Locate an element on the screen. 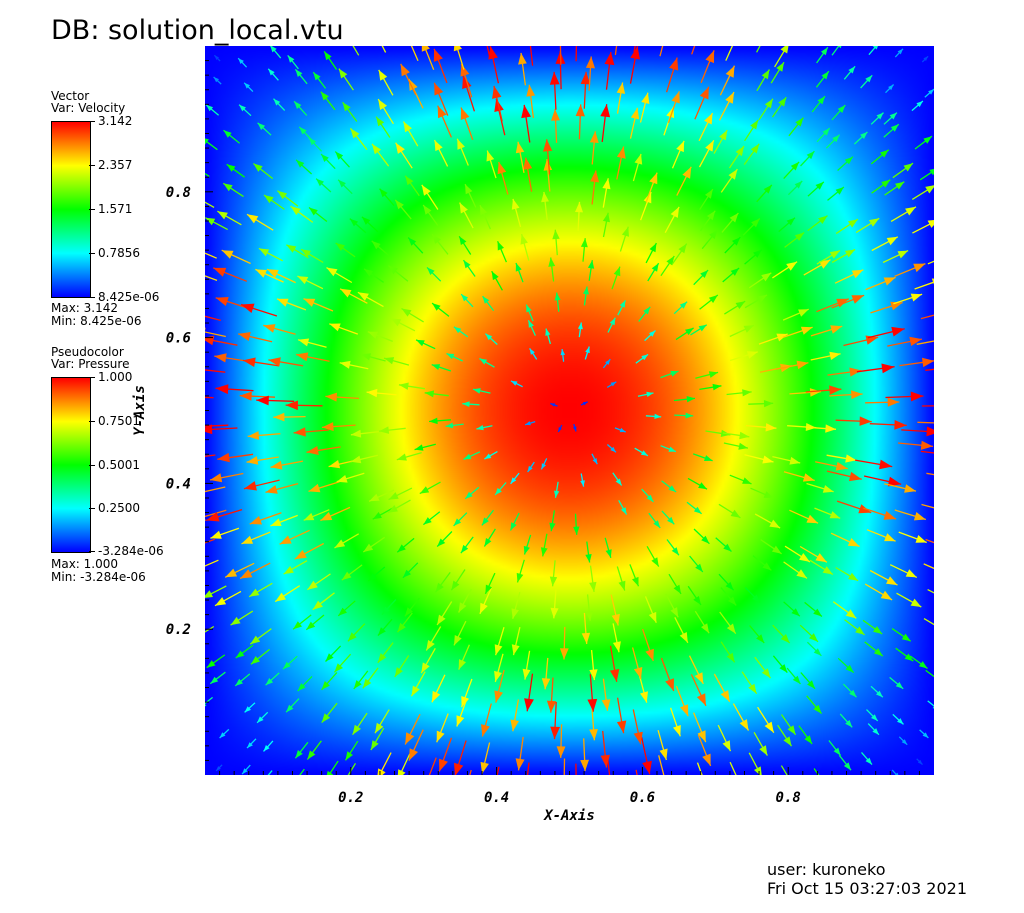  velocity-min-label: Min: 8.425e-06 is located at coordinates (96, 321).